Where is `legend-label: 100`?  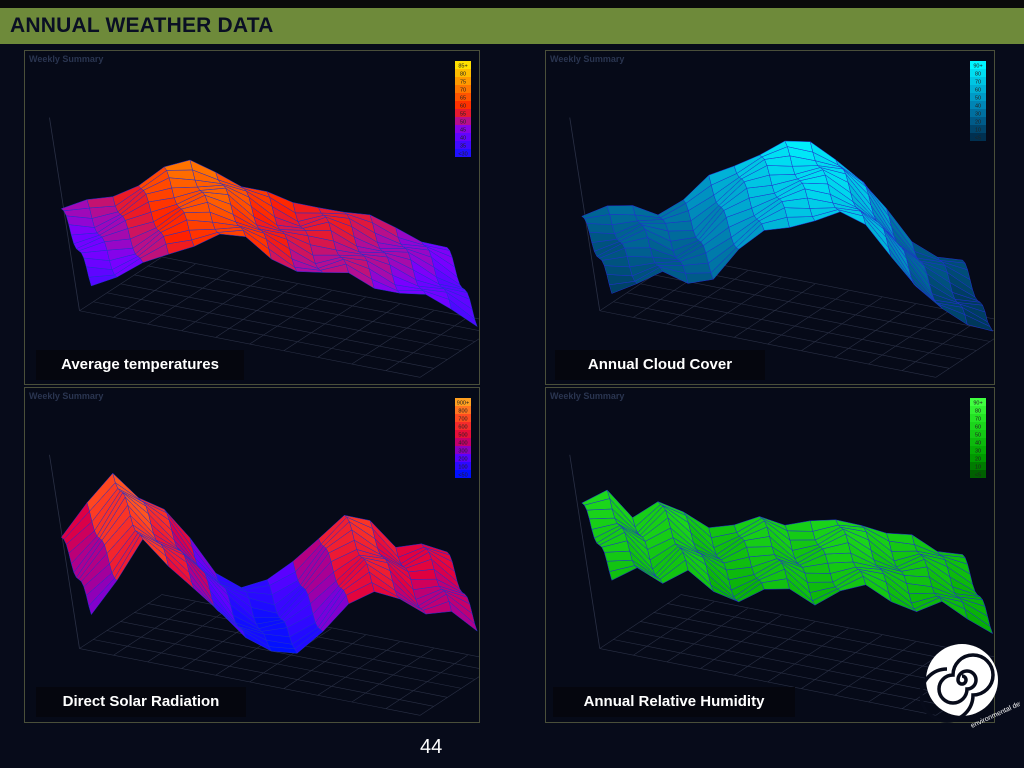
legend-label: 100 is located at coordinates (462, 468).